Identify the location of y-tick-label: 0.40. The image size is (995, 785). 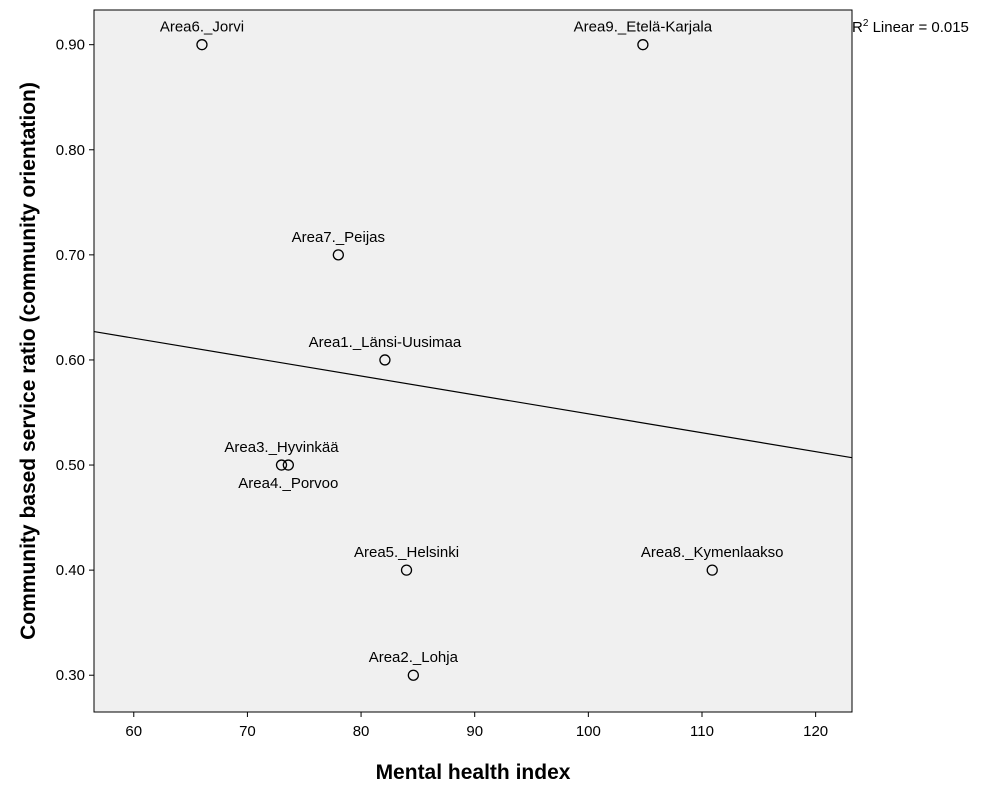
(70, 570).